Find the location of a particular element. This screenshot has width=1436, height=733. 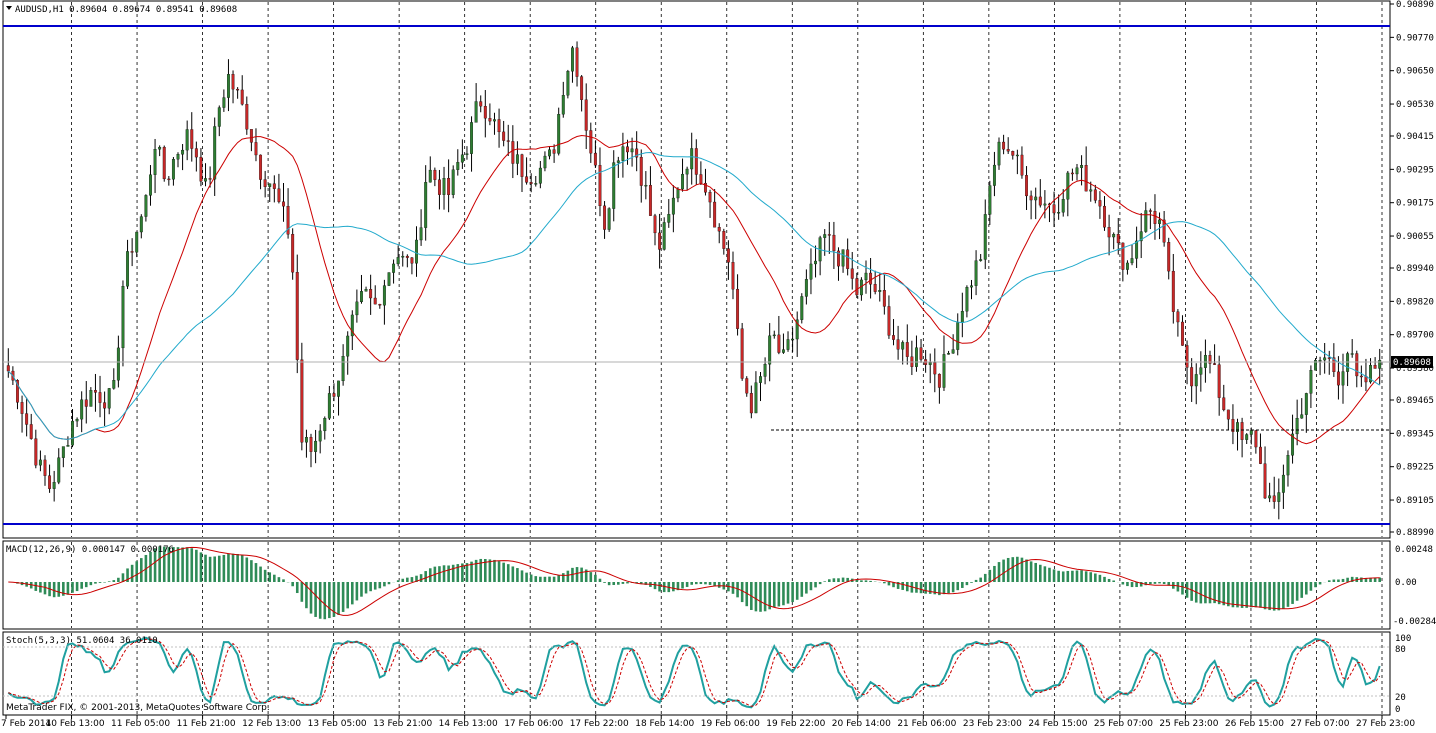

stochastic-panel is located at coordinates (696, 673).